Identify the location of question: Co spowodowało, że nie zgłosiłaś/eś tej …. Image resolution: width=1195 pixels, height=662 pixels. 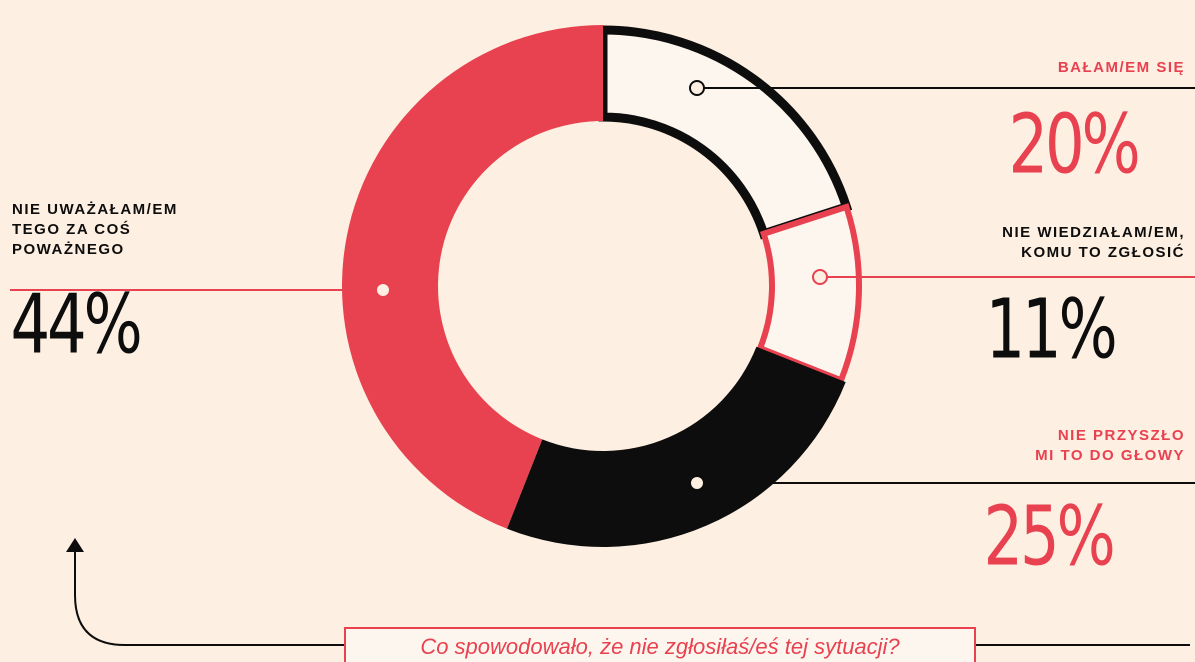
(660, 646).